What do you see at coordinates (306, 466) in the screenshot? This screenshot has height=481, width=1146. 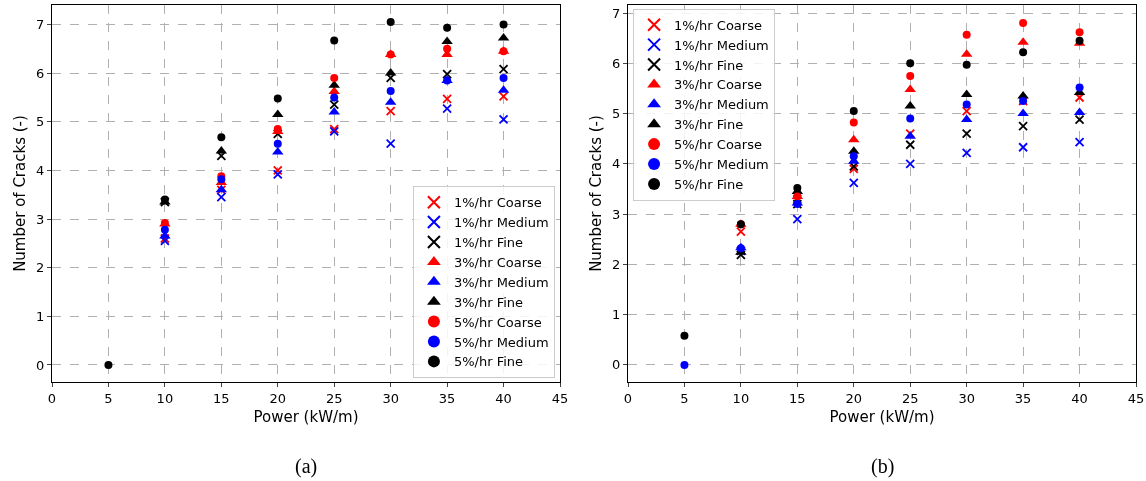 I see `text: (a)` at bounding box center [306, 466].